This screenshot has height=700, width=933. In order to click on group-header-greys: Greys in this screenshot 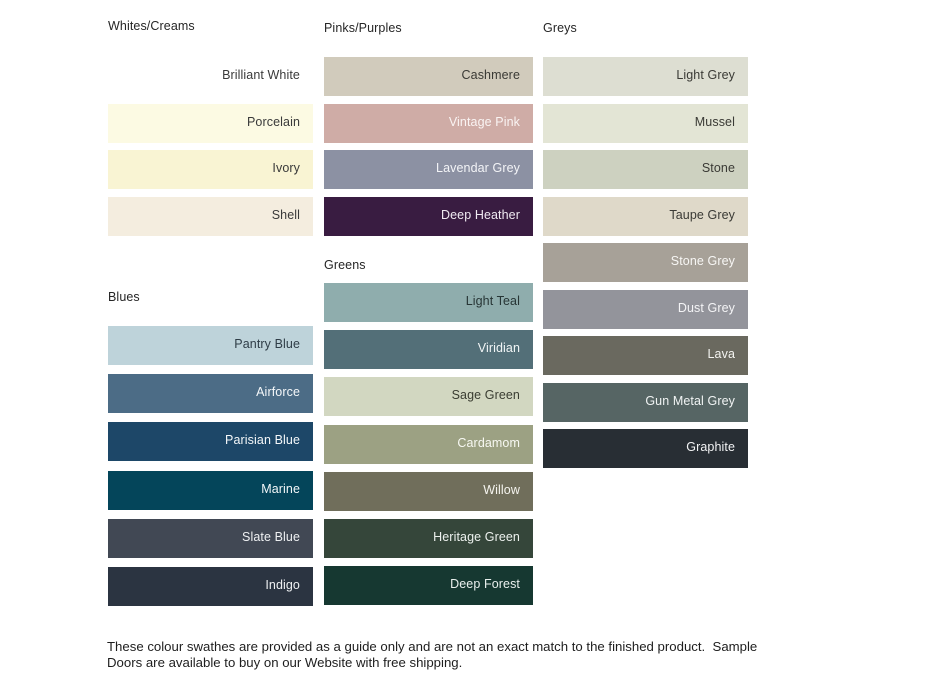, I will do `click(560, 28)`.